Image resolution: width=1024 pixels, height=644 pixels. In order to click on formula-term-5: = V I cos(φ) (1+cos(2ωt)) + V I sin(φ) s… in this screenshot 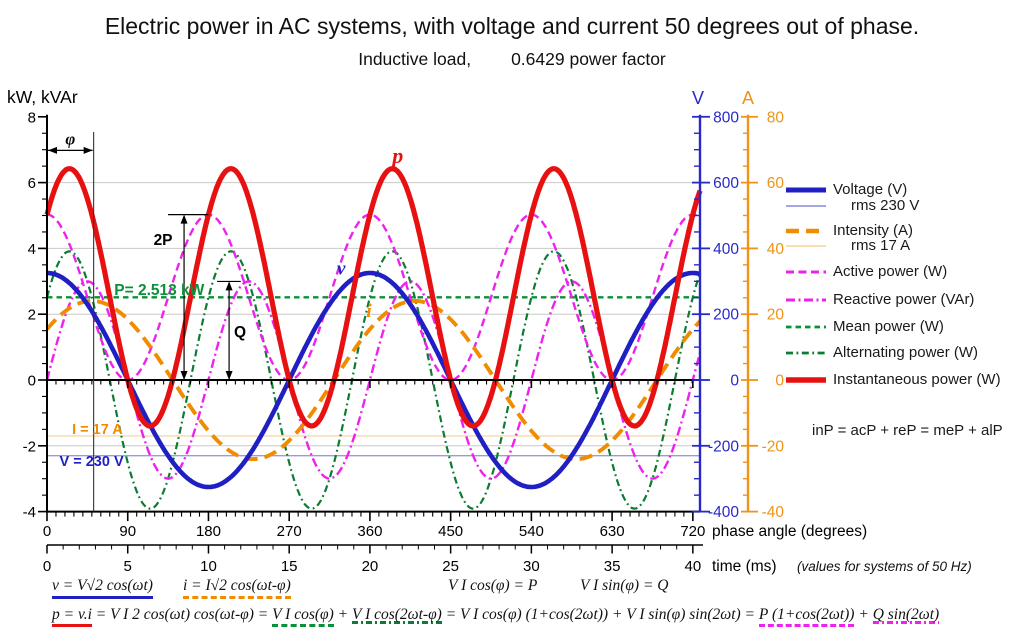, I will do `click(600, 614)`.